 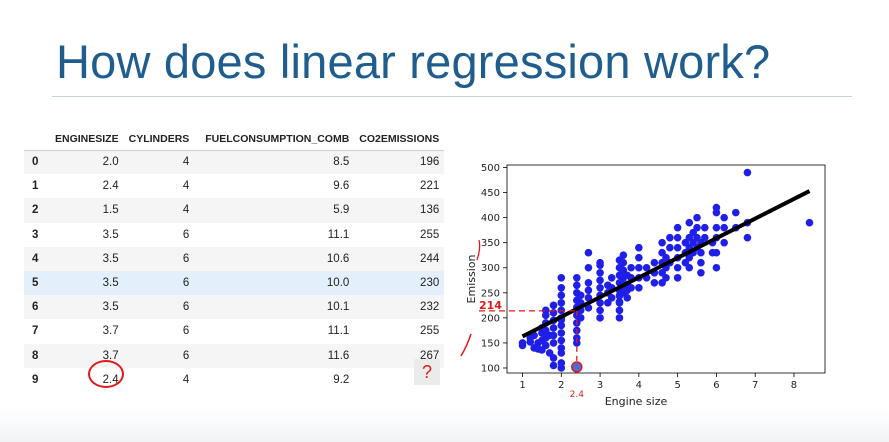 What do you see at coordinates (427, 372) in the screenshot?
I see `unknown-value-marker: ?` at bounding box center [427, 372].